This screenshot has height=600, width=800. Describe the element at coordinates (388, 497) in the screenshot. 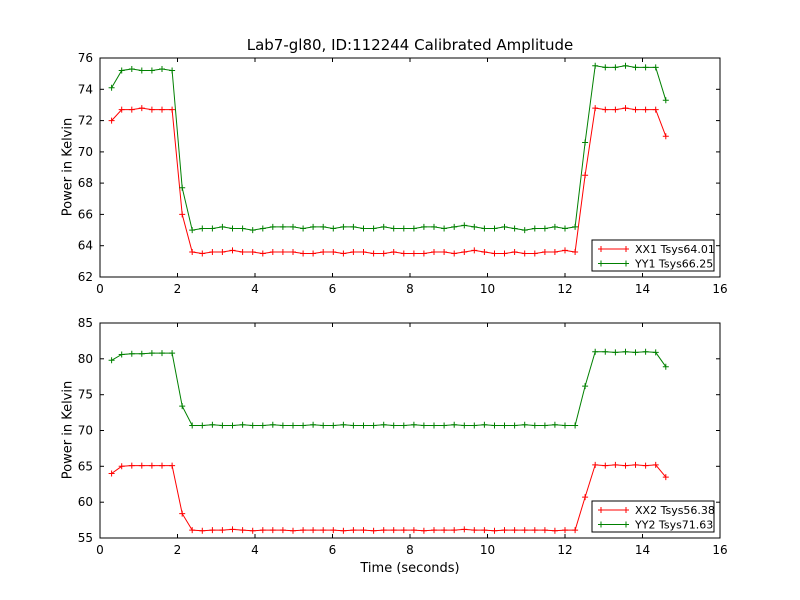

I see `series-xx2-markers` at that location.